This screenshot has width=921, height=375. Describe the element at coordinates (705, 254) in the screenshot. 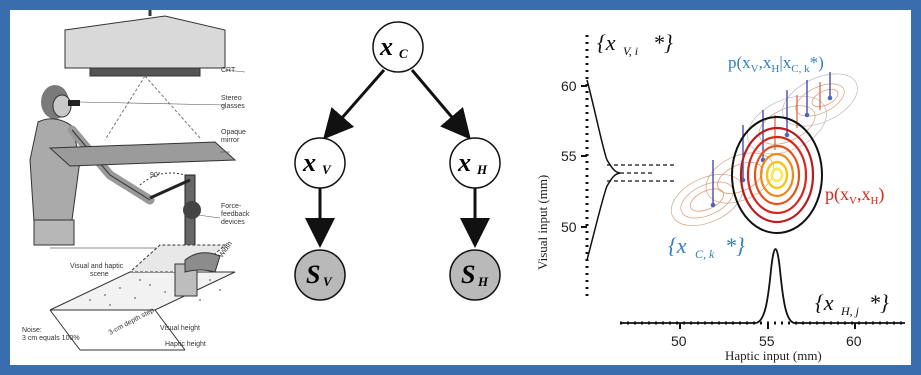

I see `svg-text: C, k` at that location.